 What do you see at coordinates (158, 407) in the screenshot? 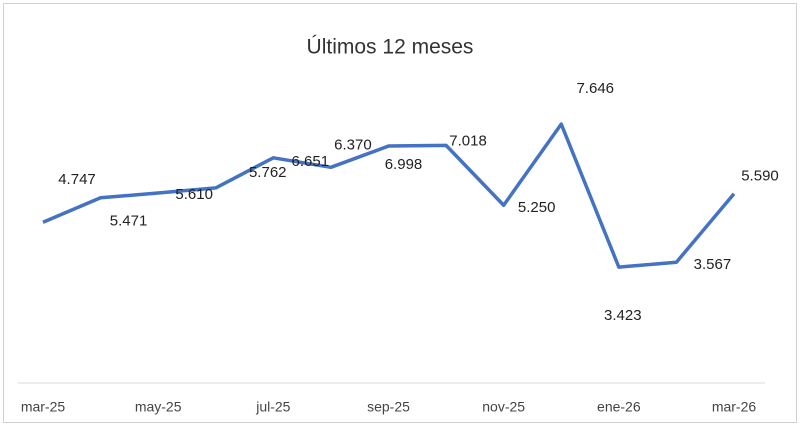
I see `x-tick-label: may-25` at bounding box center [158, 407].